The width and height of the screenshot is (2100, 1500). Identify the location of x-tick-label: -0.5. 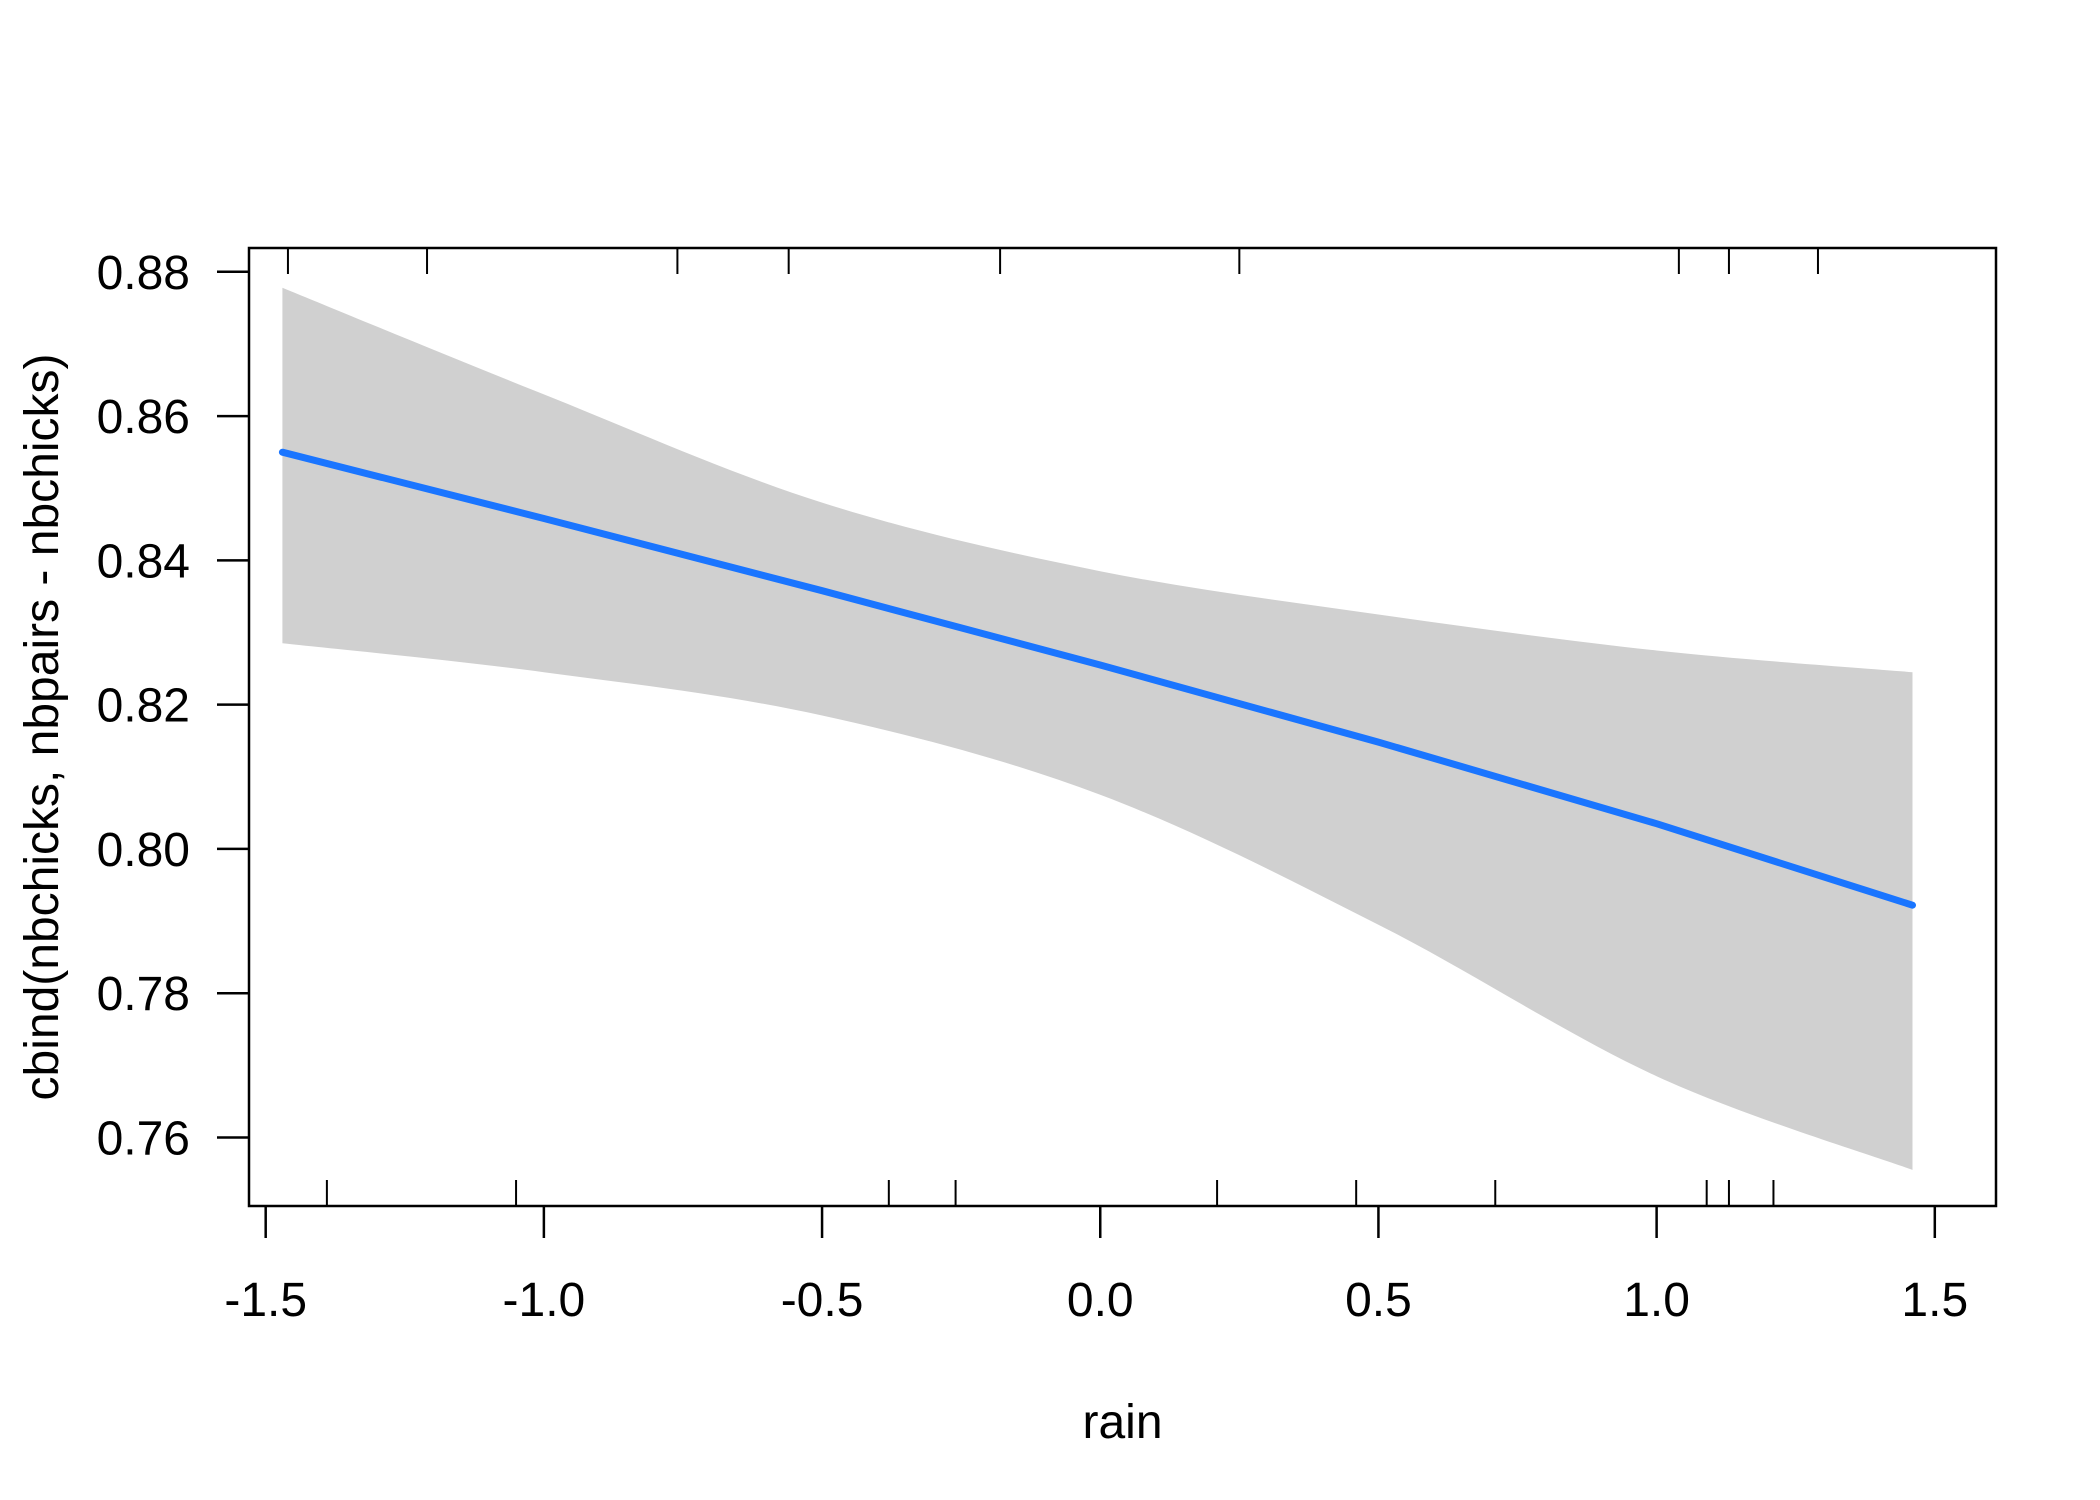
(822, 1300).